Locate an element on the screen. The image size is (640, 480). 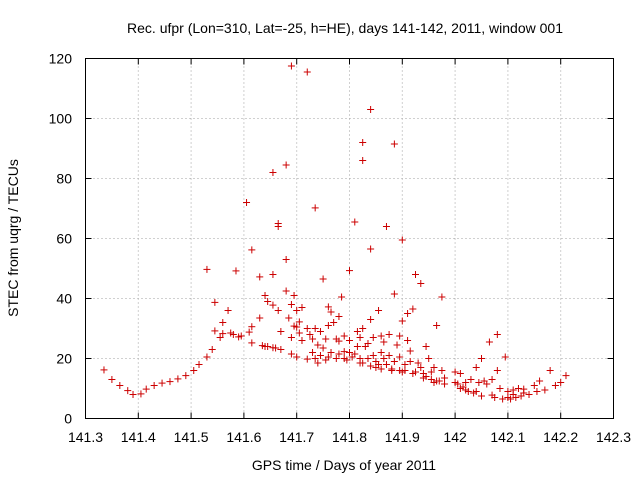
y-tick-label: 40 is located at coordinates (64, 299).